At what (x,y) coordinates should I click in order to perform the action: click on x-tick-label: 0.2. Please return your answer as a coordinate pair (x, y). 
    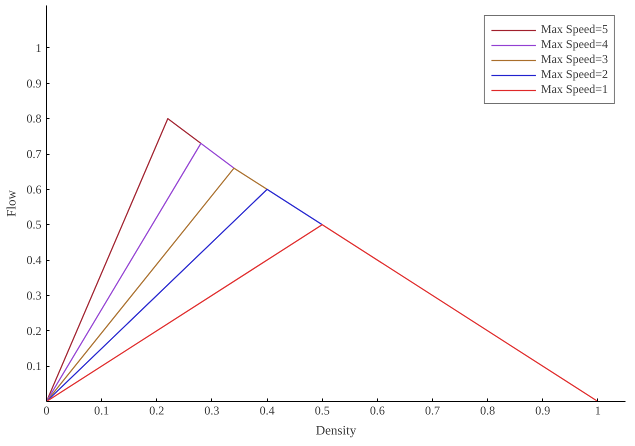
    Looking at the image, I should click on (156, 411).